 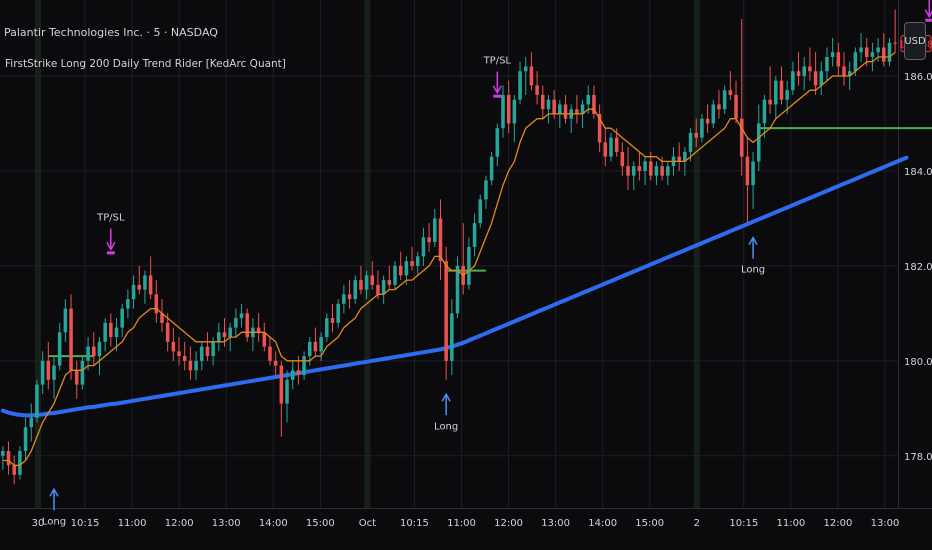 What do you see at coordinates (497, 90) in the screenshot?
I see `exit-arrowhead` at bounding box center [497, 90].